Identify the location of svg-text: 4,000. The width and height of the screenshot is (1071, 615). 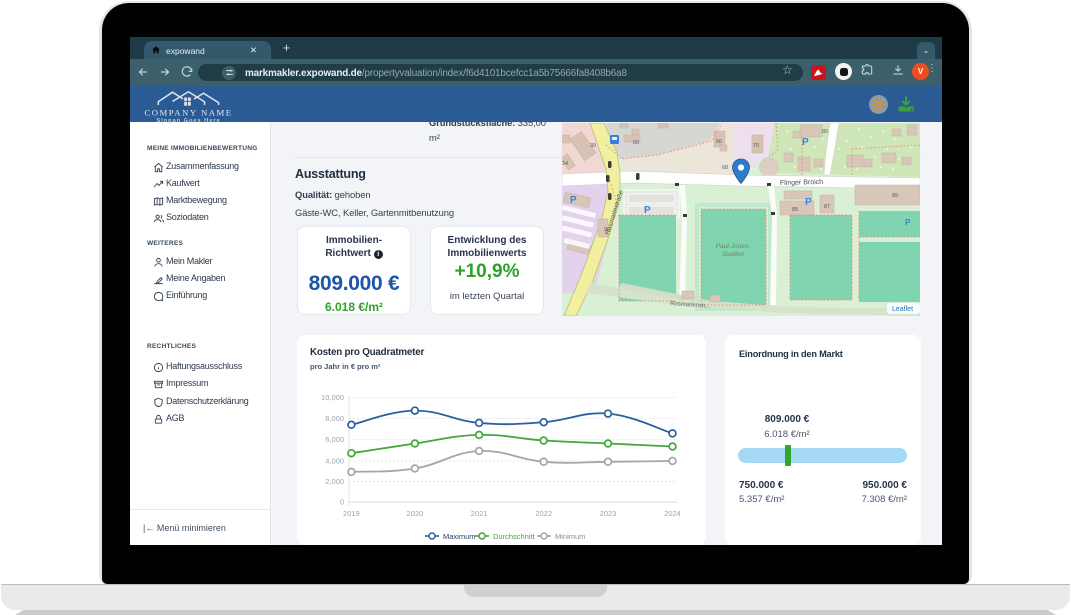
(334, 461).